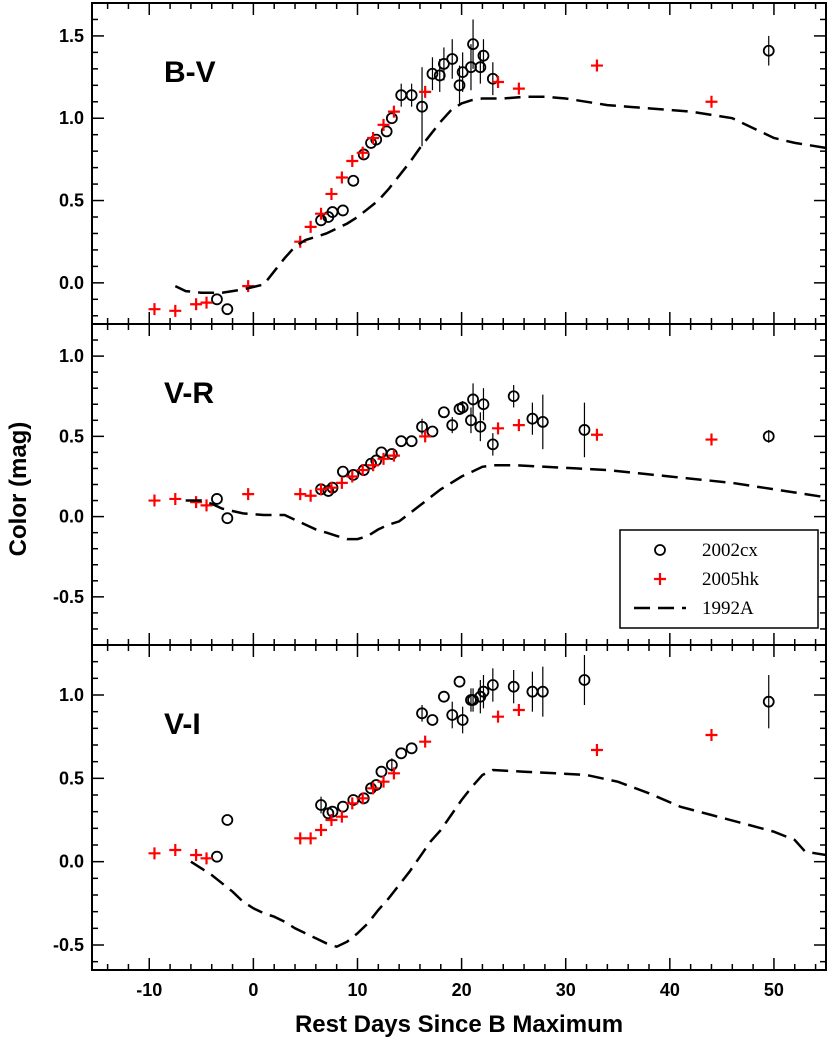 The width and height of the screenshot is (830, 1040). I want to click on x-tick-label: 10, so click(357, 990).